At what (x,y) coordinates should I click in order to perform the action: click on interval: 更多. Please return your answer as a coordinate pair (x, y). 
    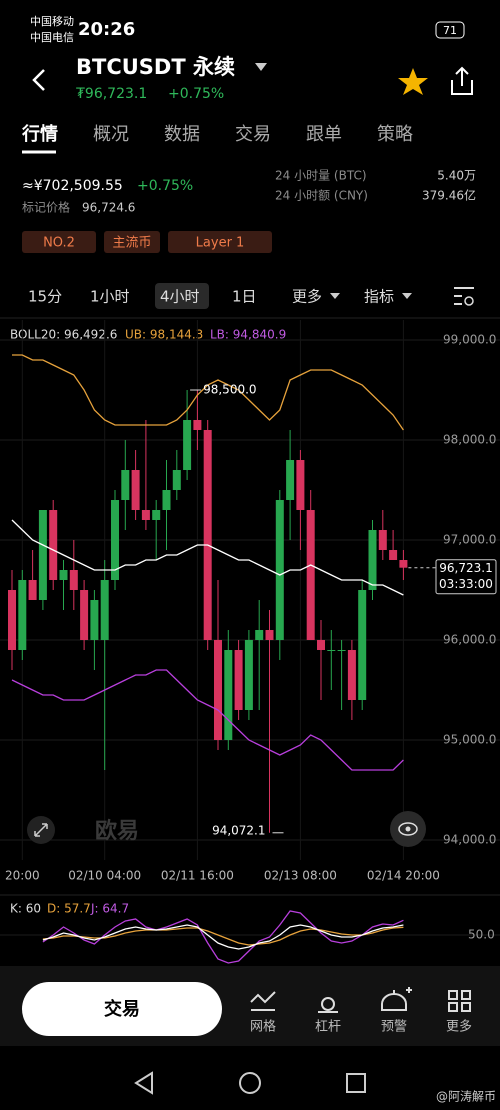
    Looking at the image, I should click on (307, 297).